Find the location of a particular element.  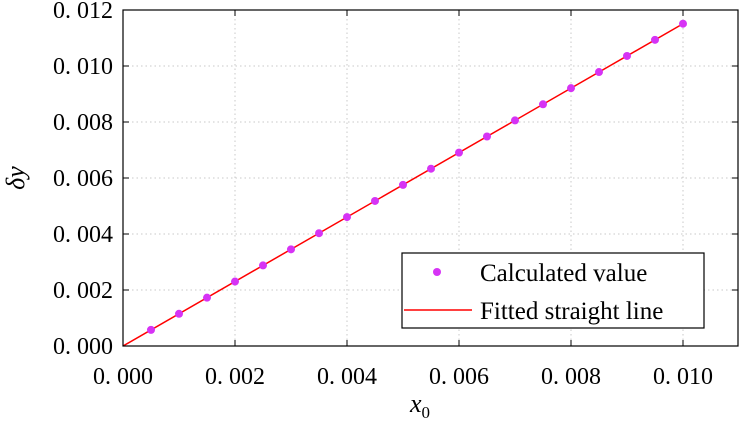

x-tick-label: 0. 000 is located at coordinates (123, 377).